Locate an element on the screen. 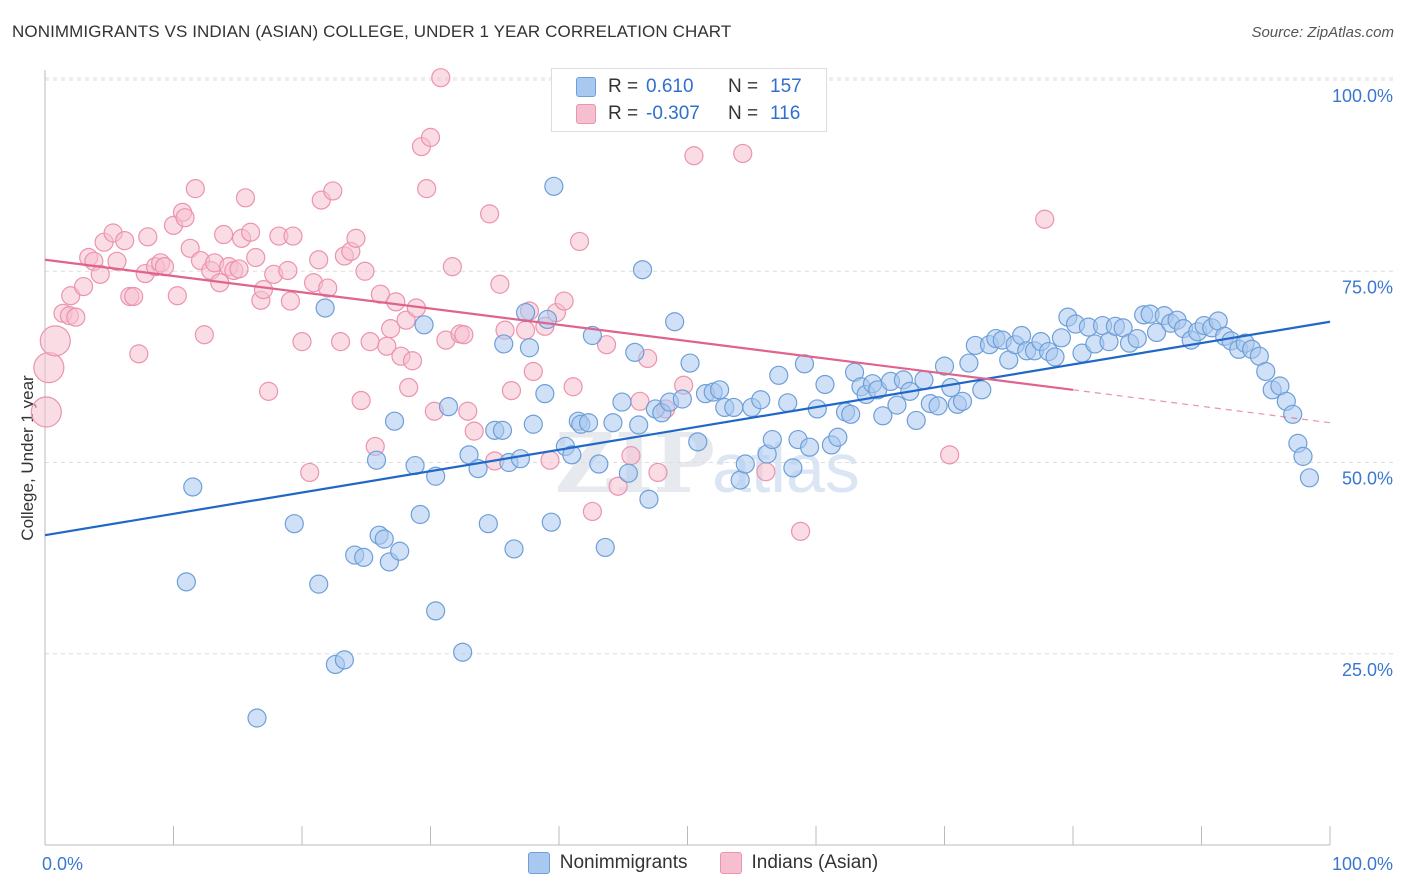  legend-row-nonimmigrants: R = 0.610 N = 157 is located at coordinates (689, 87).